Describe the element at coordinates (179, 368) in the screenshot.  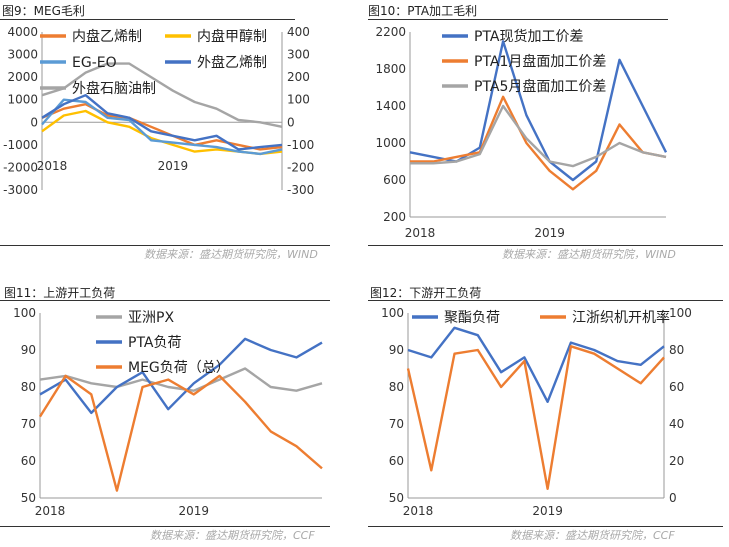
I see `legend-label-2: MEG负荷（总）` at that location.